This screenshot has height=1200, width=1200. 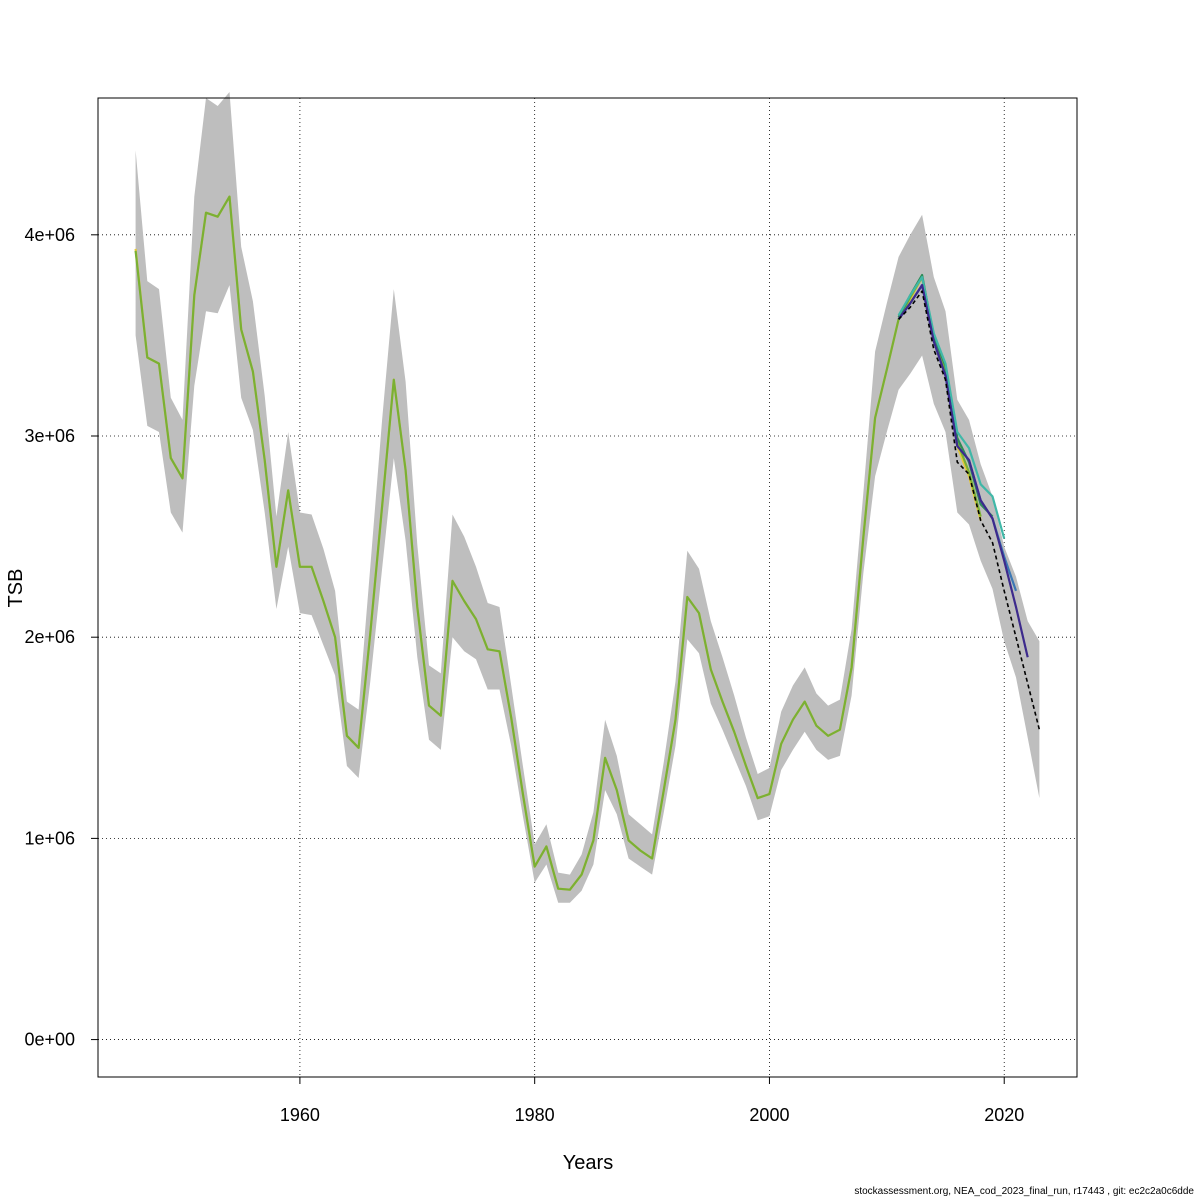 I want to click on y-axis: 0e+00 1e+06 2e+06 3e+06 4e+06, so click(x=61, y=637).